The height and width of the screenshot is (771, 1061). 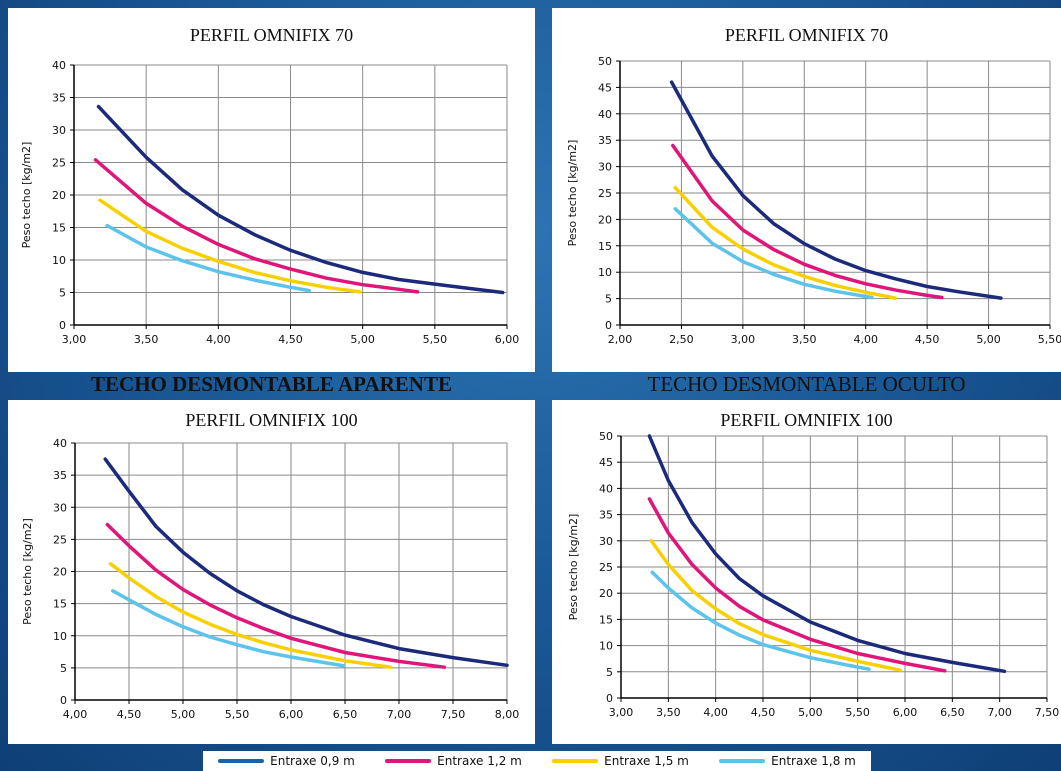 I want to click on section-heading-aparente: TECHO DESMONTABLE APARENTE, so click(x=271, y=384).